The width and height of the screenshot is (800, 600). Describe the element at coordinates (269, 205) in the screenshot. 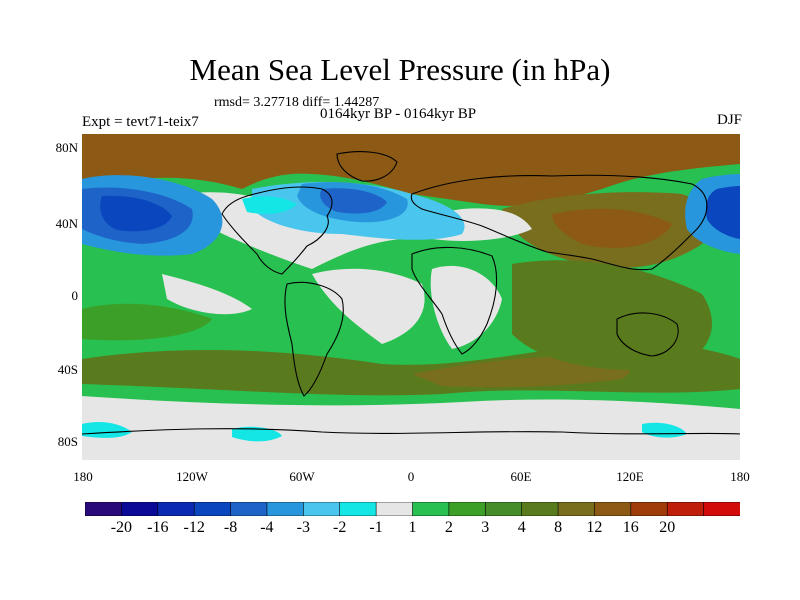

I see `icelandic-low-fringe` at that location.